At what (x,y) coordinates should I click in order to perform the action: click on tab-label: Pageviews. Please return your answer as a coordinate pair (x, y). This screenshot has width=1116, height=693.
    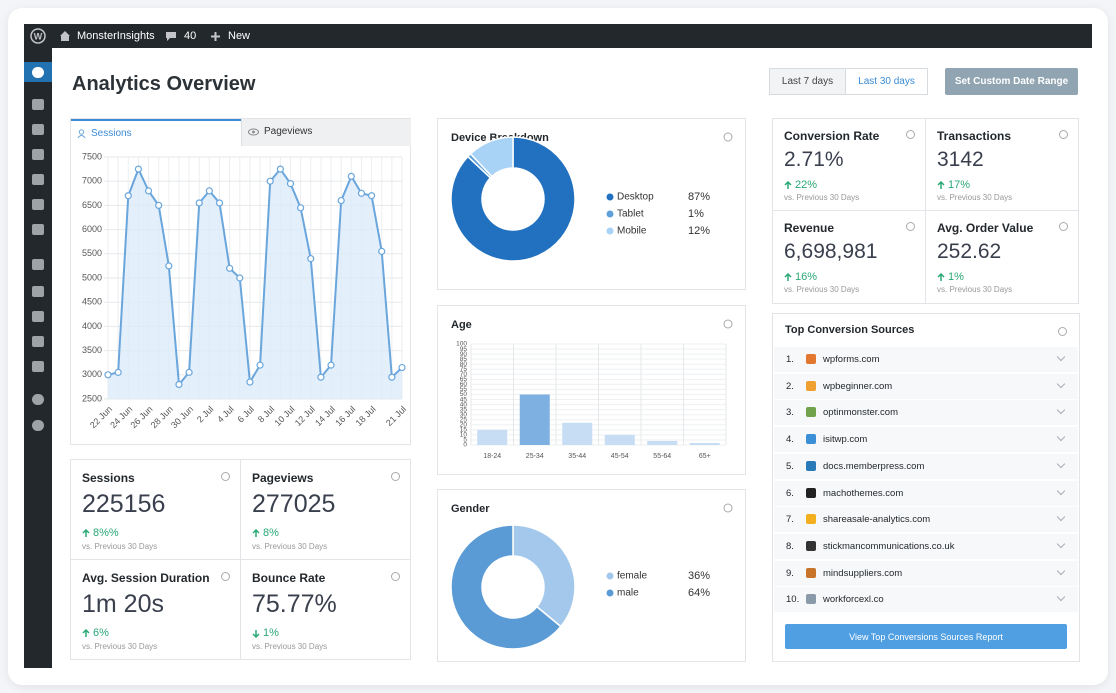
    Looking at the image, I should click on (288, 131).